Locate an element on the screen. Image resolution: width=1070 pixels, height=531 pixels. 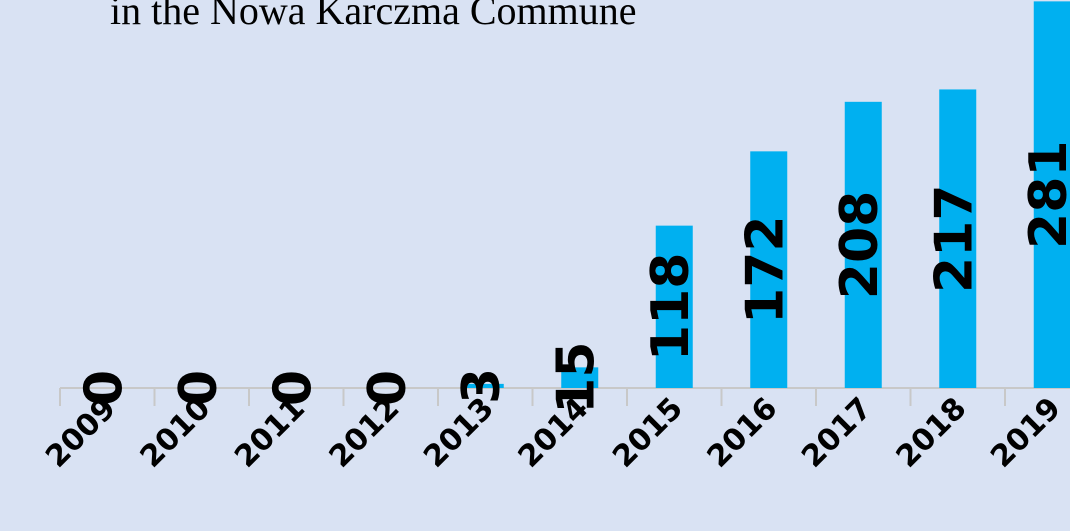
data-label: 208 is located at coordinates (860, 245).